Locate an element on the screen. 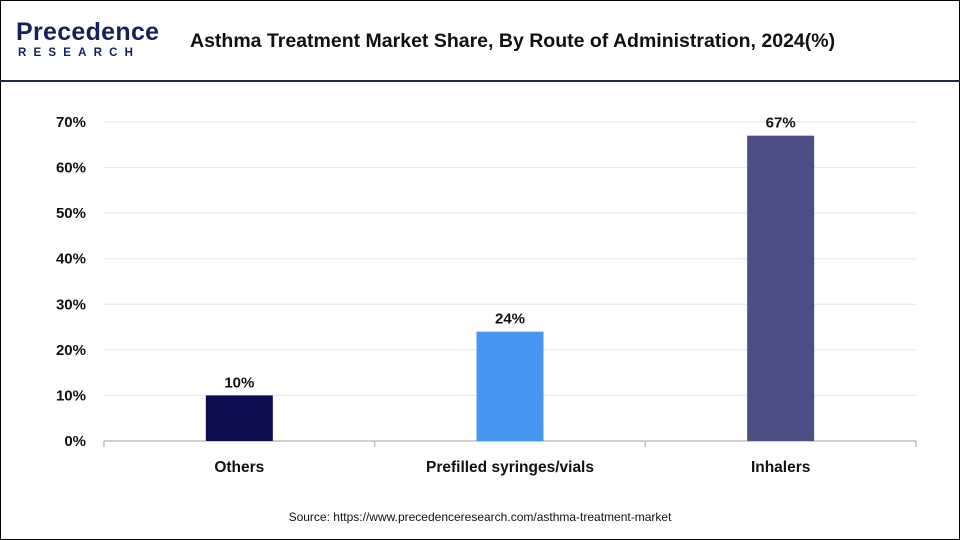 The height and width of the screenshot is (540, 960). x-category-label: Inhalers is located at coordinates (780, 467).